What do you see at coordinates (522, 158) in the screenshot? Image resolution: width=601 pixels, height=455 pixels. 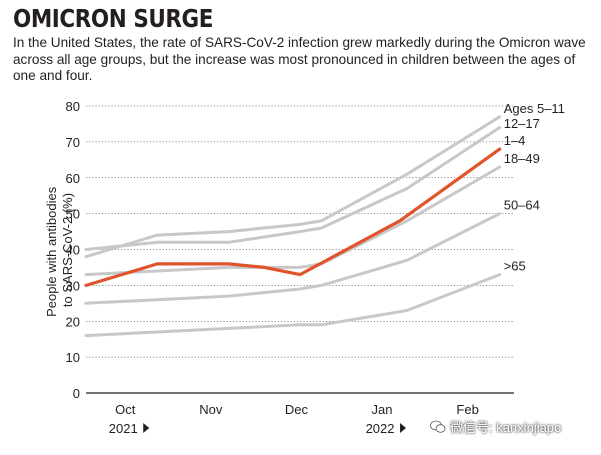 I see `series-label: 18–49` at bounding box center [522, 158].